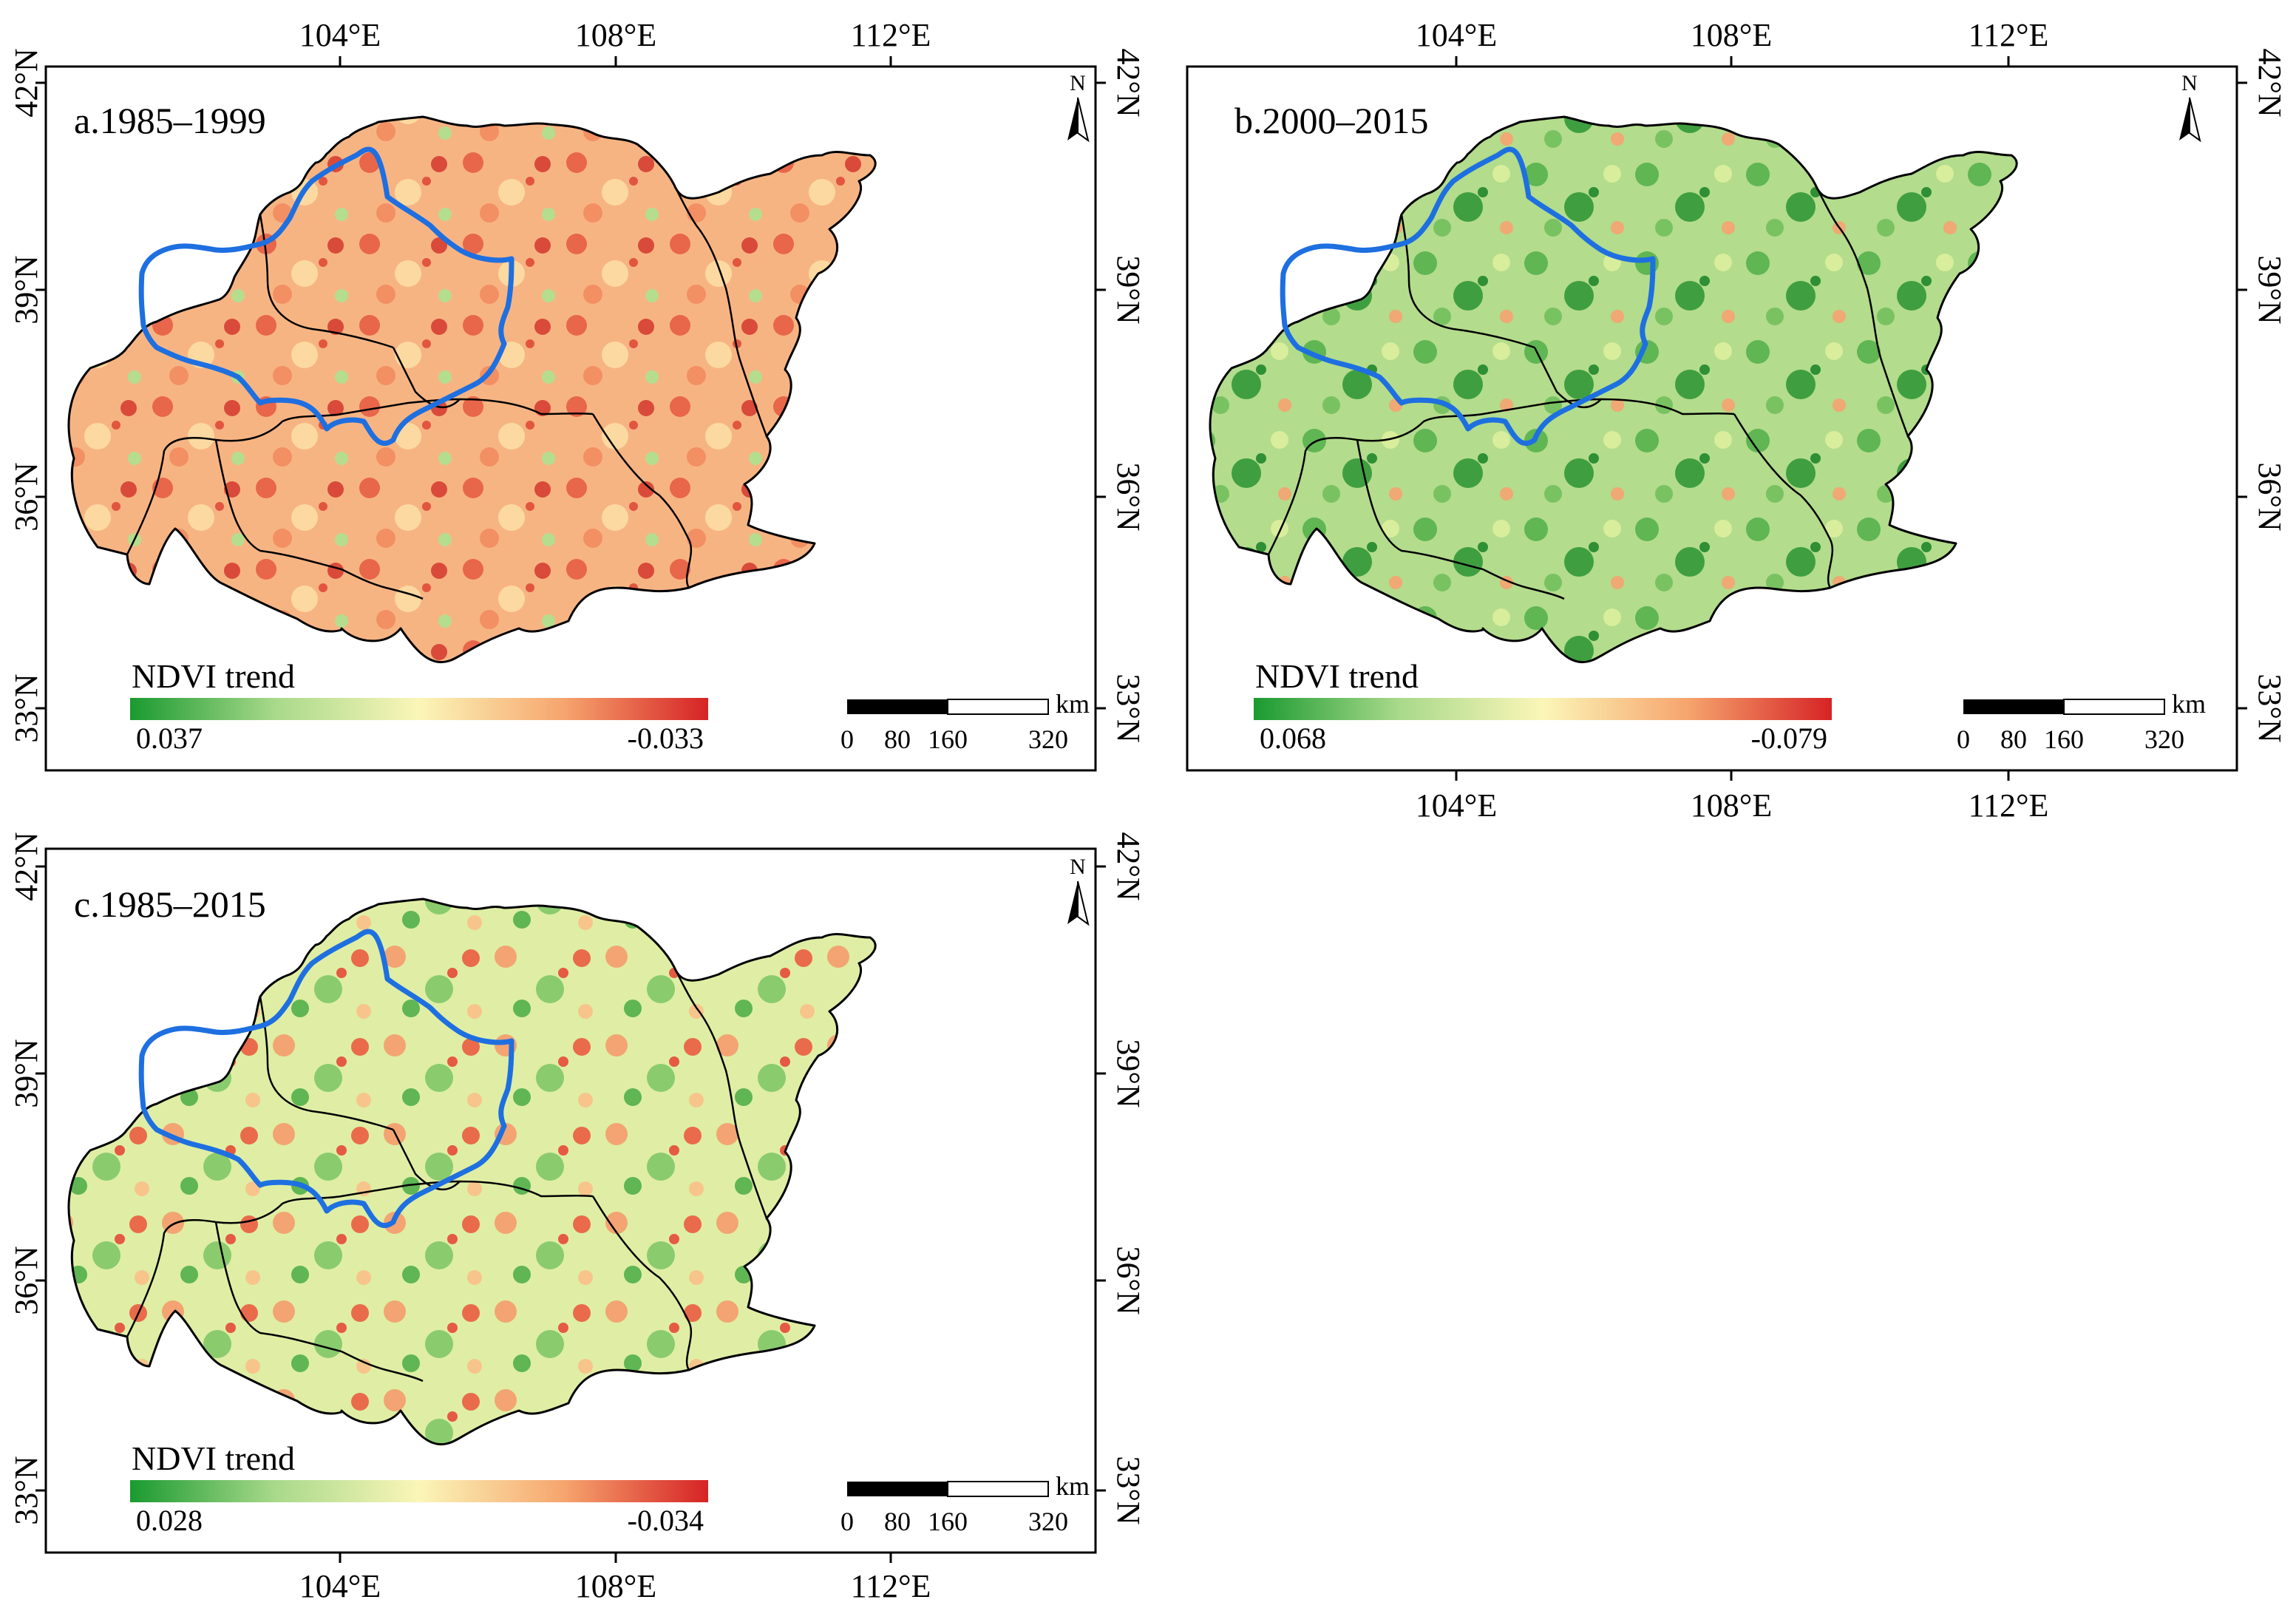  I want to click on legend: NDVI trend 0.037 -0.033, so click(419, 706).